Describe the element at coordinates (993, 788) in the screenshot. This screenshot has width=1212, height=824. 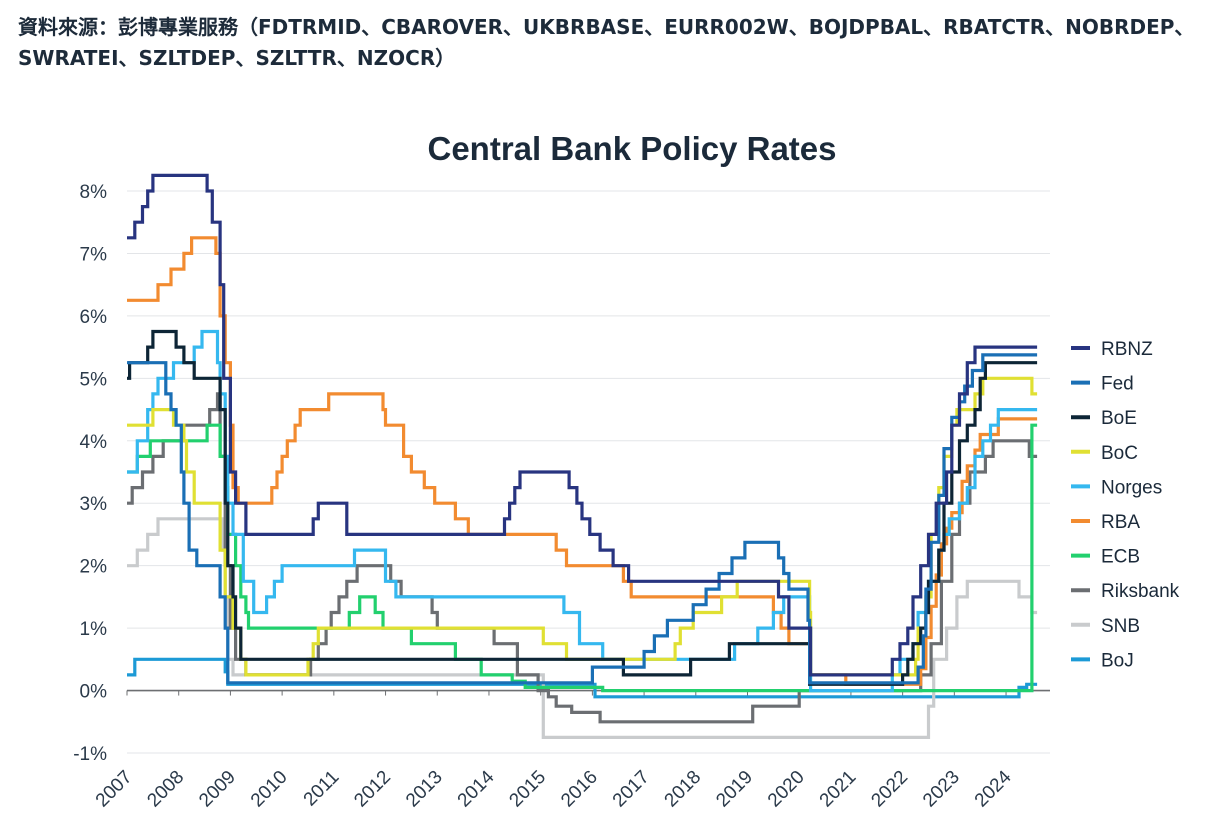
I see `x-tick-label: 2024` at that location.